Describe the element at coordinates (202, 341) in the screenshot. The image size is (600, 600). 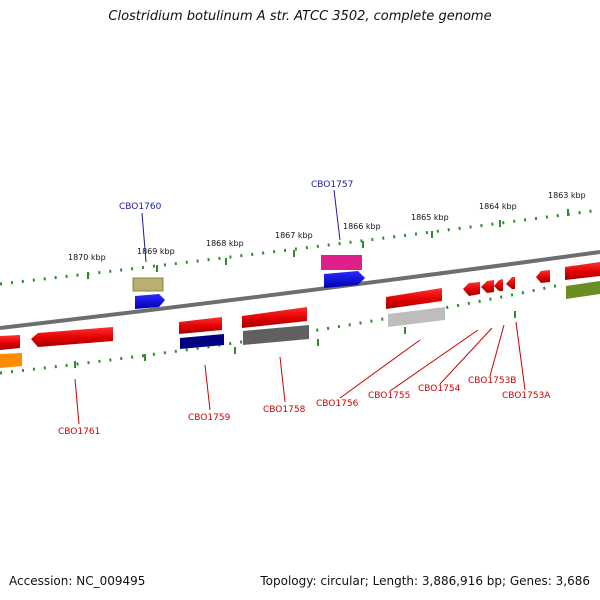
I see `gene-cbo1759-b` at that location.